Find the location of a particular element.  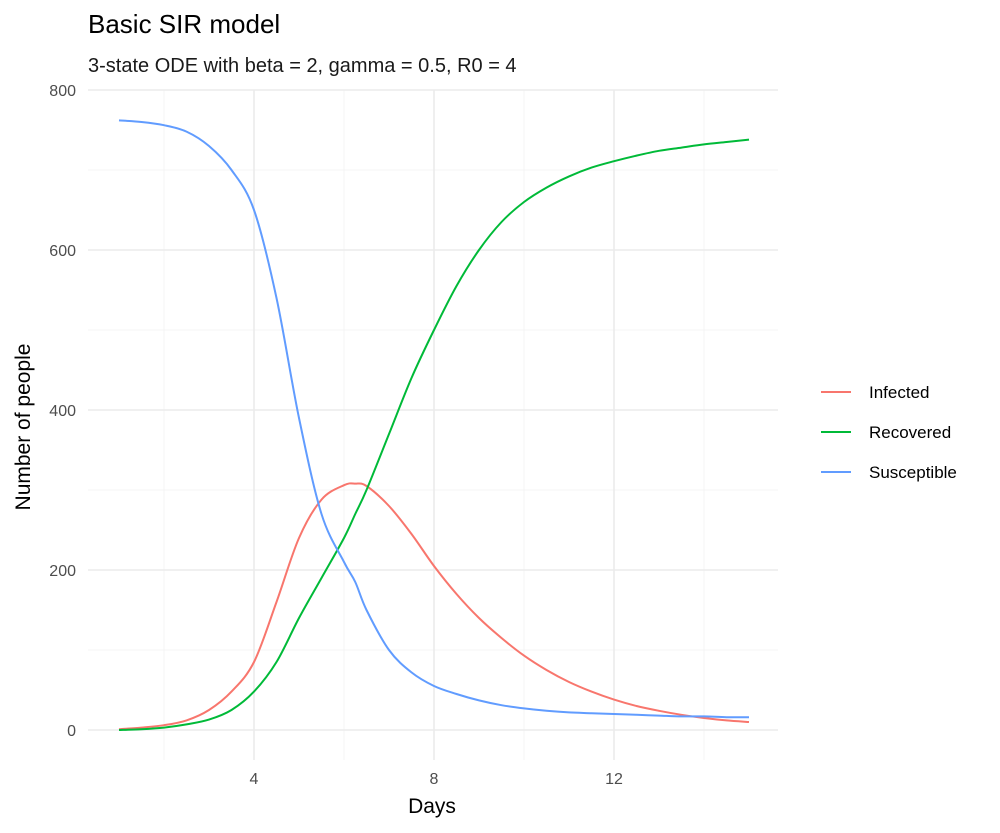

x-tick-label: 12 is located at coordinates (614, 779).